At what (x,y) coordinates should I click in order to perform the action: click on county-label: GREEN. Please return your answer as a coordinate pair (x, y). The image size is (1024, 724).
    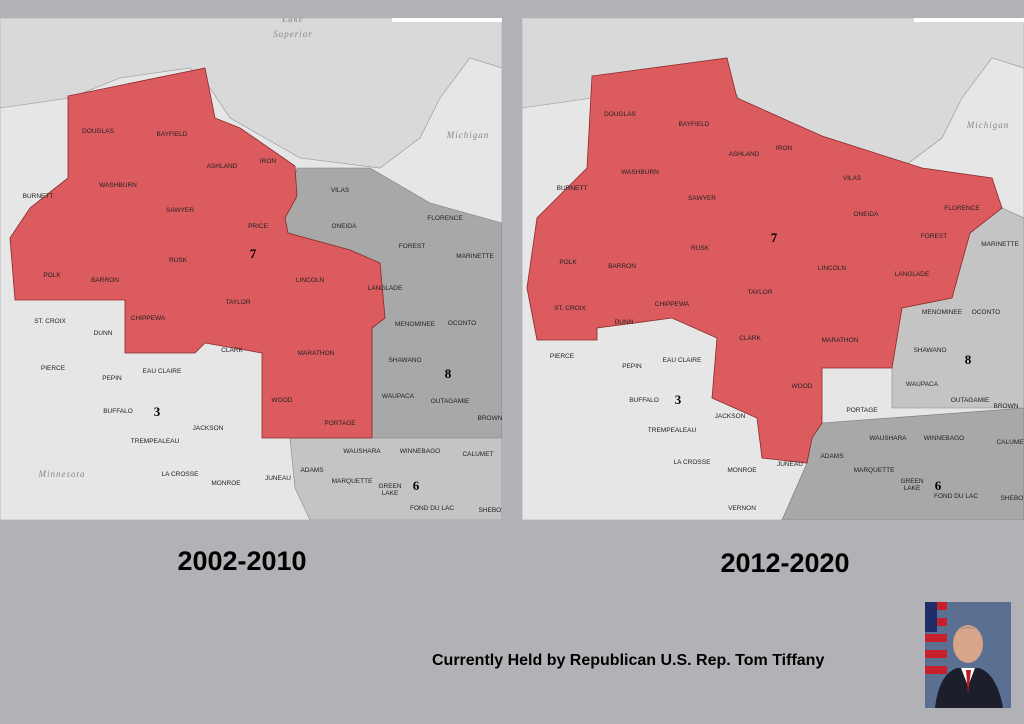
    Looking at the image, I should click on (389, 486).